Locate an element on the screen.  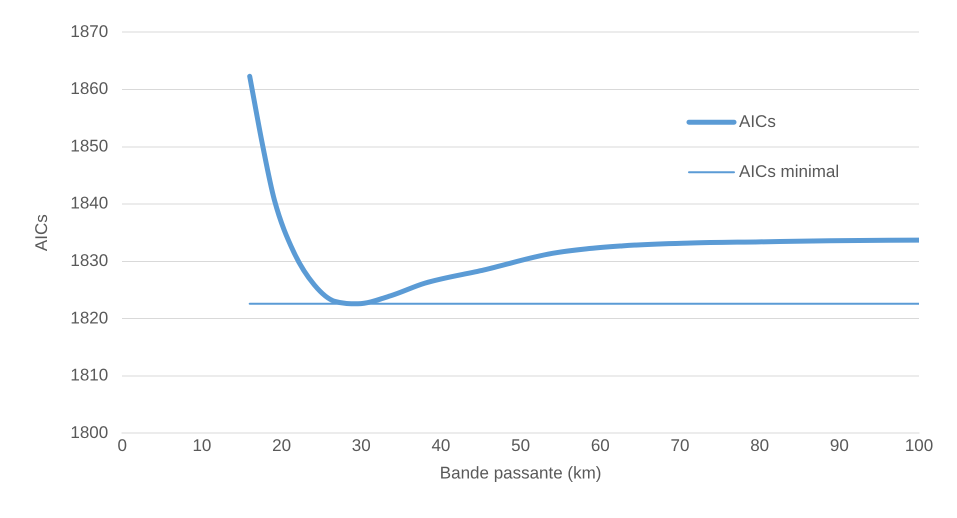
x-tick-label: 70 is located at coordinates (680, 446).